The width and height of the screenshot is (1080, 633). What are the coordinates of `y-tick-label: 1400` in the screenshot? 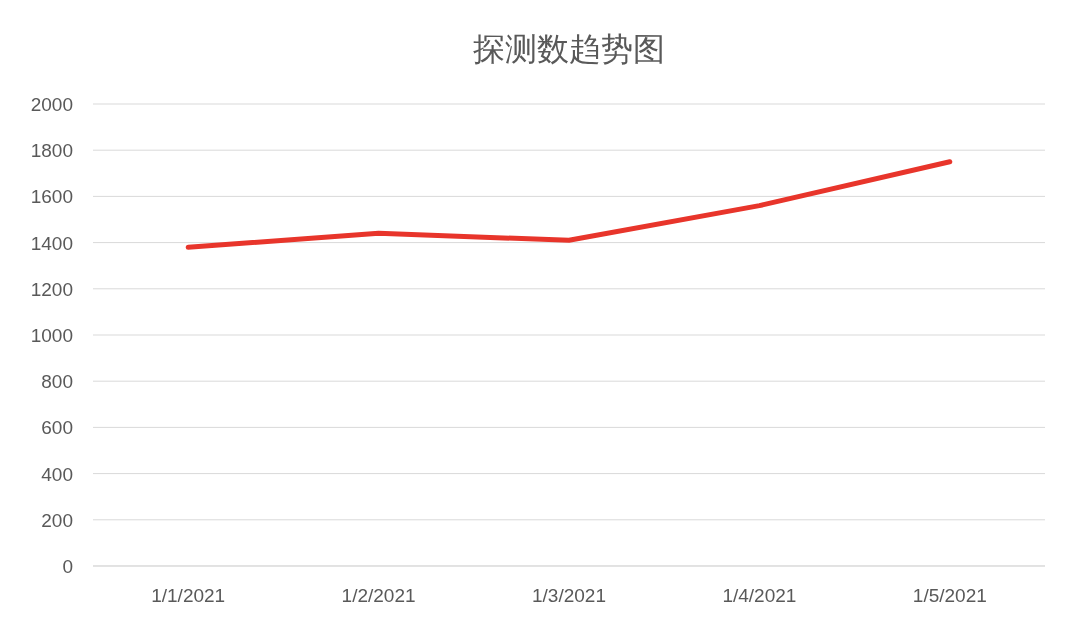 It's located at (51, 243).